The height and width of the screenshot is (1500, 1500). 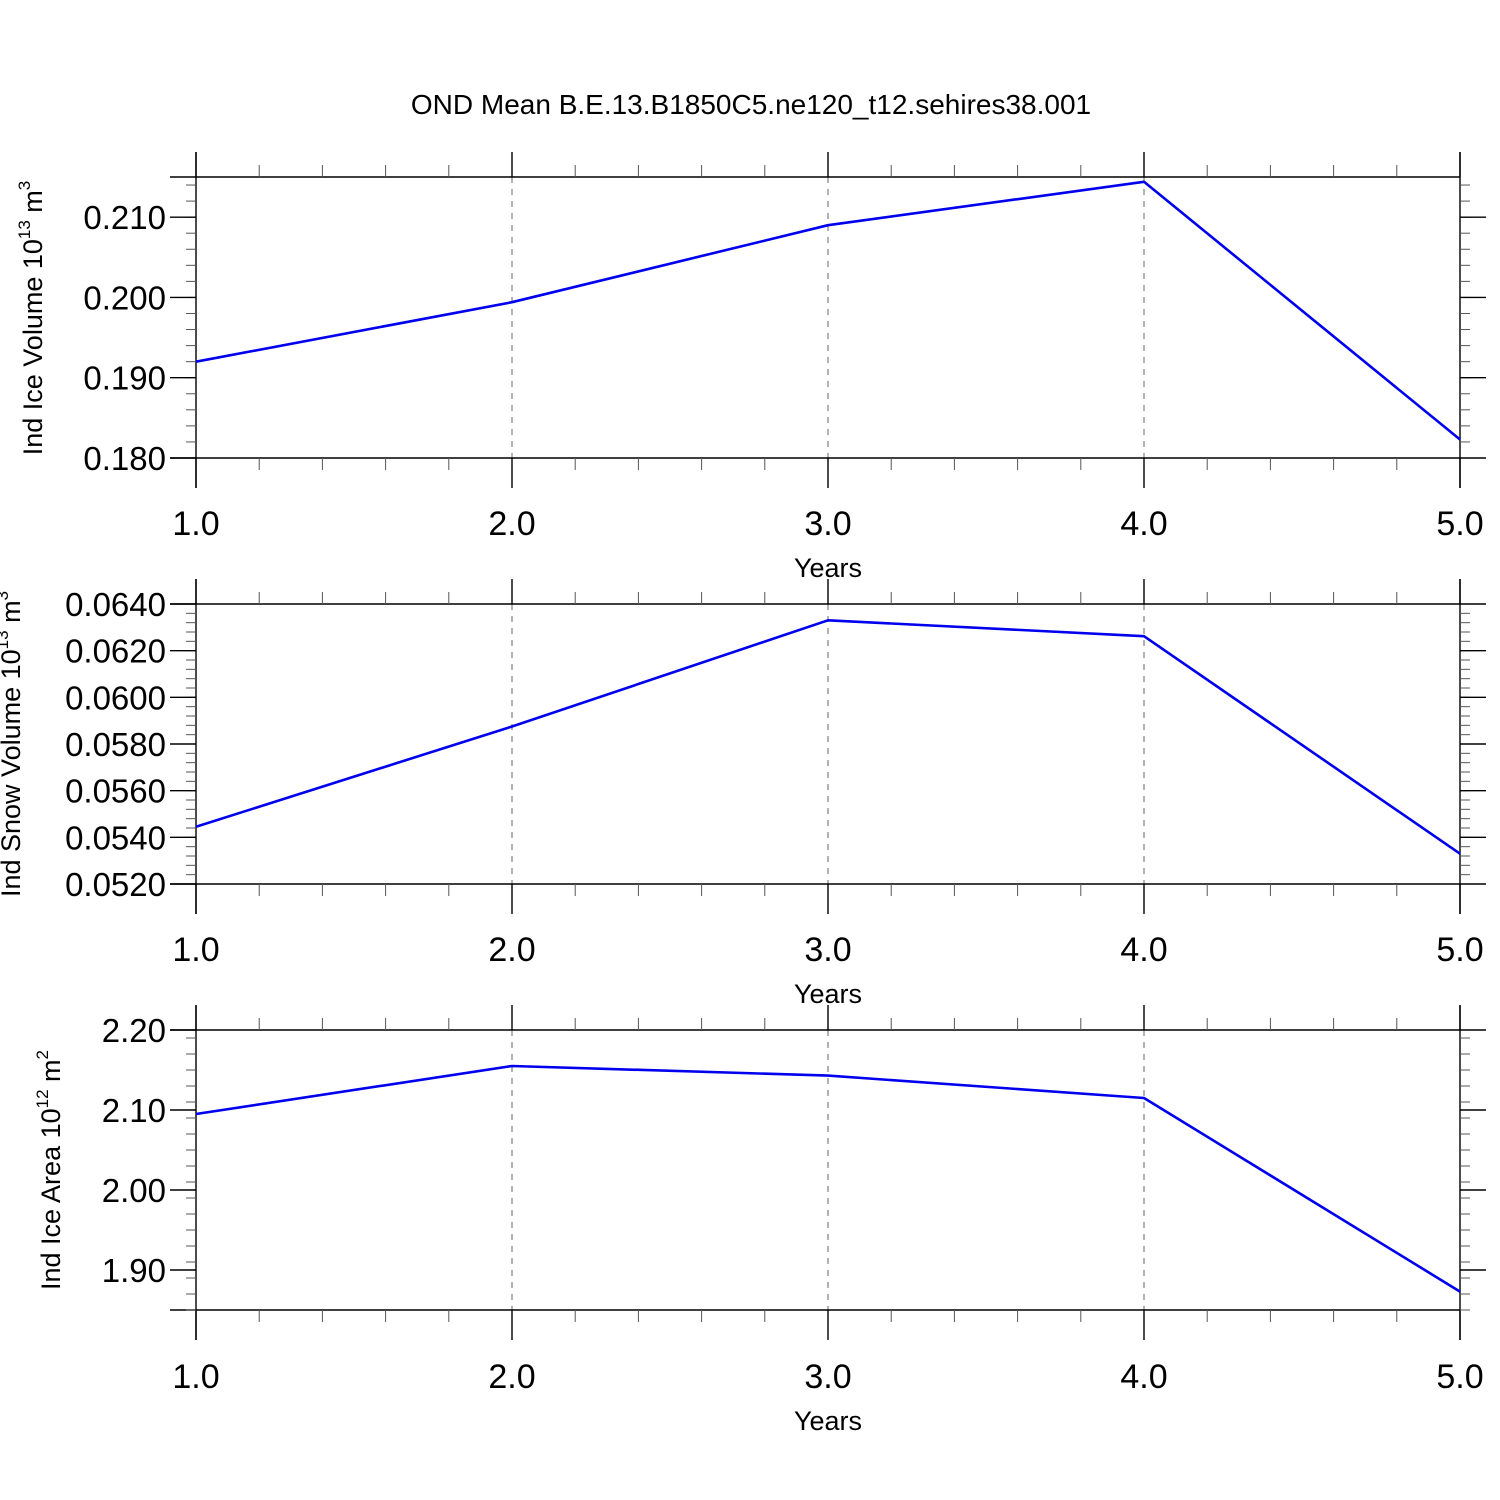 I want to click on y-axis-label: Ind Snow Volume 1013 m3, so click(x=13, y=744).